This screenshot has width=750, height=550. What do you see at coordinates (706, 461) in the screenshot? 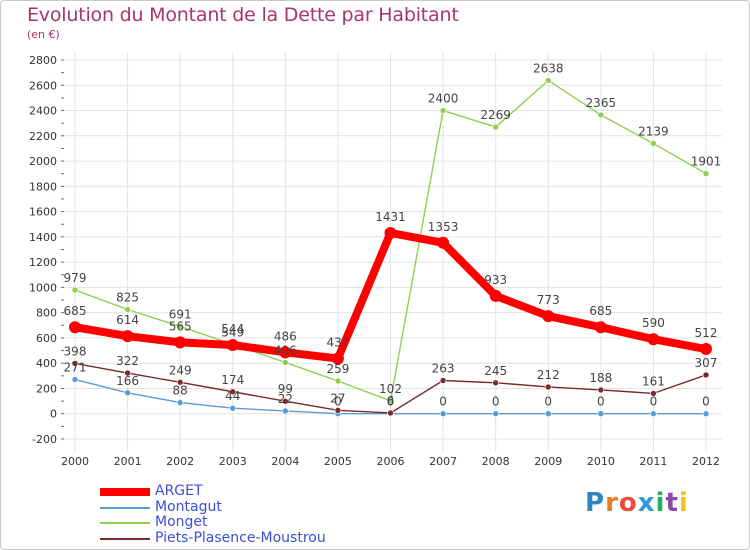
I see `x-tick-label: 2012` at bounding box center [706, 461].